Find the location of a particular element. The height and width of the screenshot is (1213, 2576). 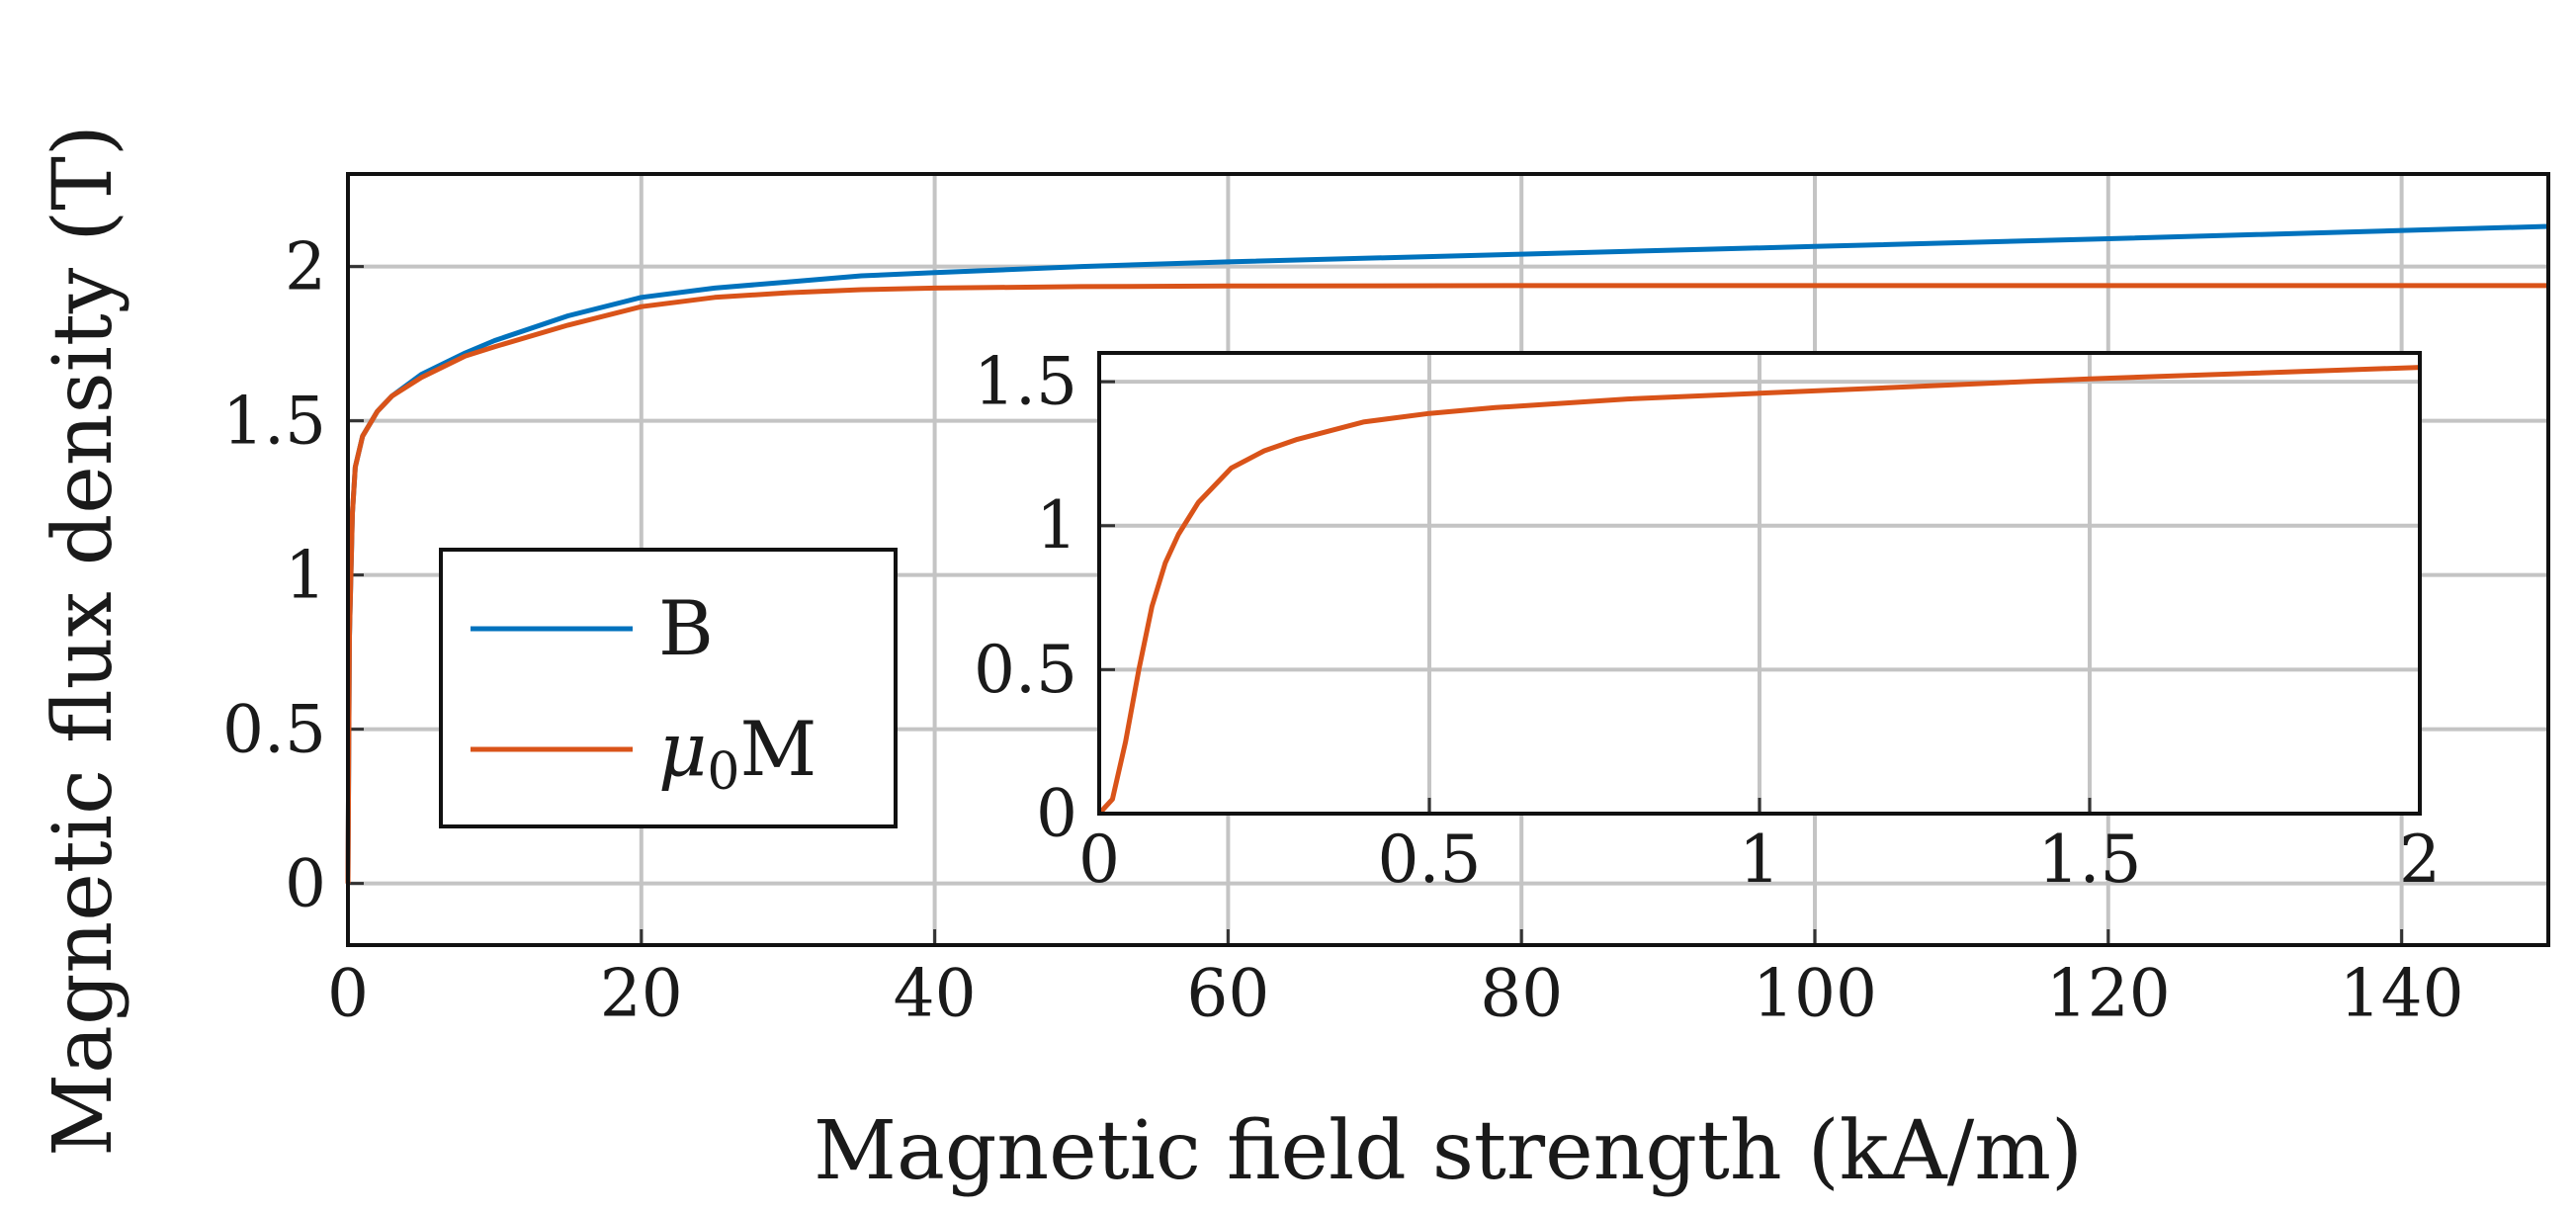

legend-label-b: B is located at coordinates (686, 628).